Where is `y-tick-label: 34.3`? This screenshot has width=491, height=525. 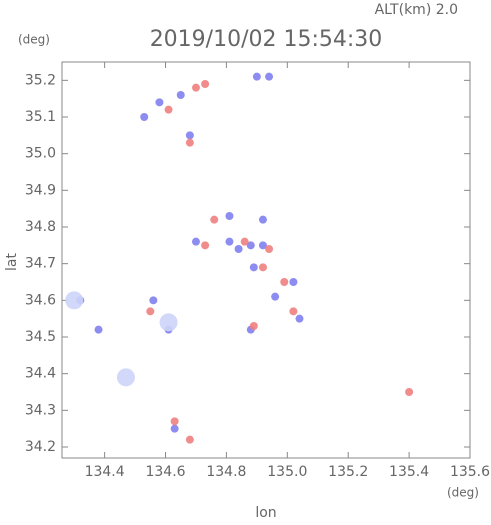
y-tick-label: 34.3 is located at coordinates (40, 410).